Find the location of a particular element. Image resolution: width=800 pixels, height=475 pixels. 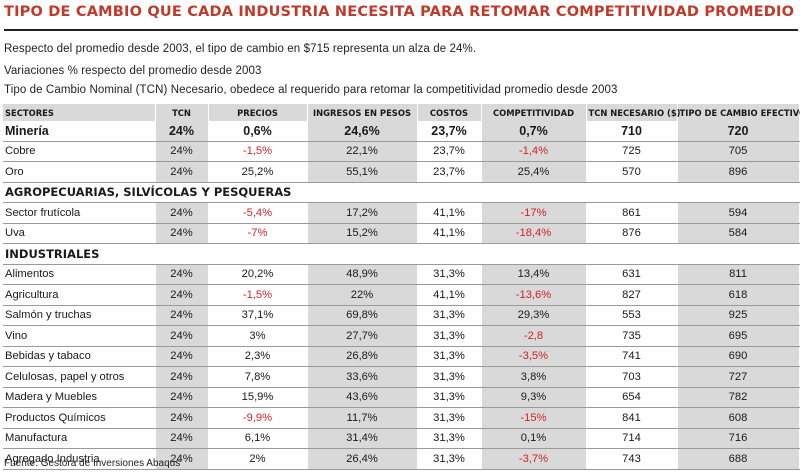

table-cell: 782 is located at coordinates (738, 397).